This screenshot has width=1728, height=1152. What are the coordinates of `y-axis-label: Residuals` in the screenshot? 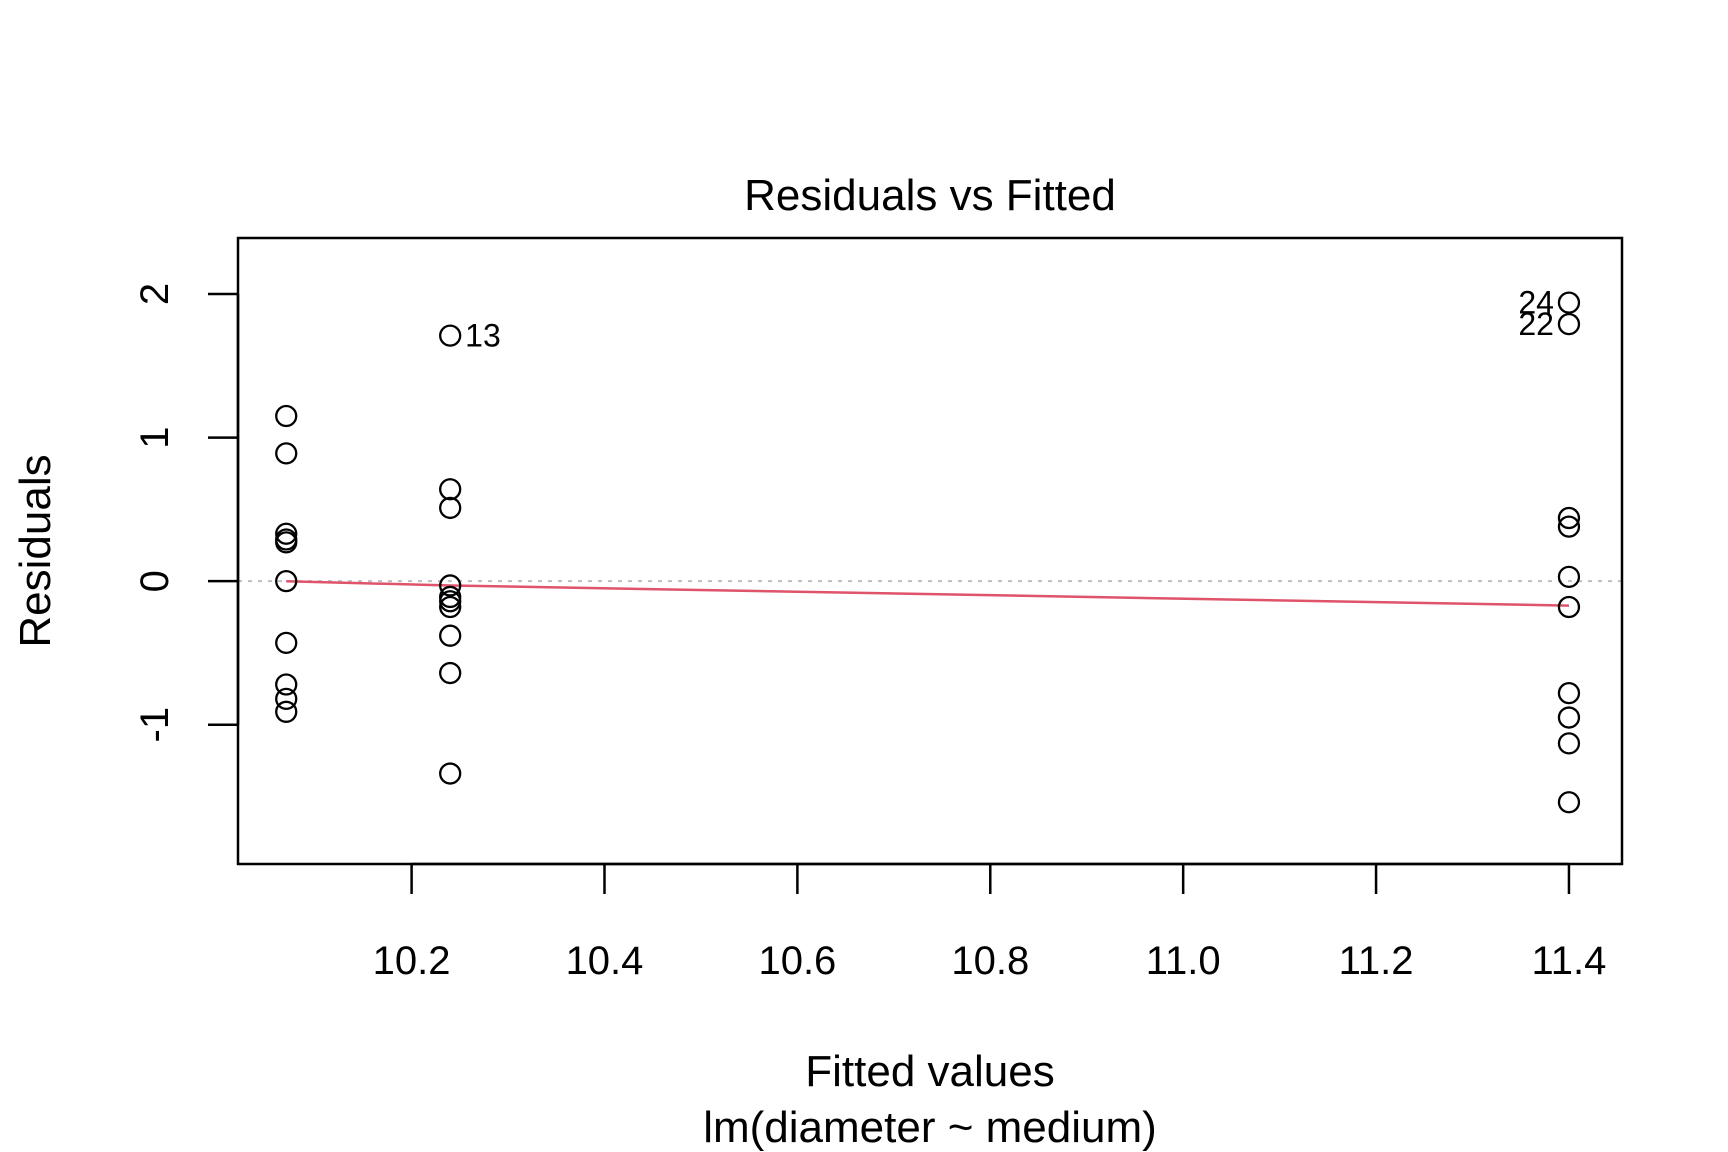 It's located at (35, 550).